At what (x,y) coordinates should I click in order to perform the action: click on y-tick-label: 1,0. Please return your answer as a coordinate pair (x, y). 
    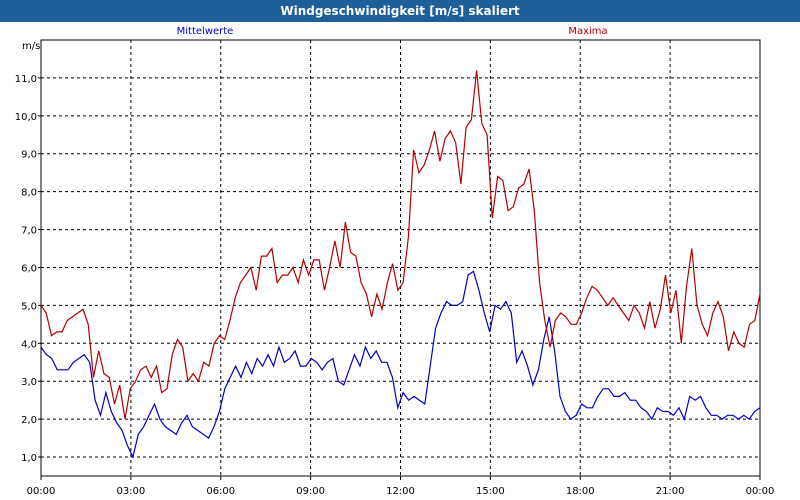
    Looking at the image, I should click on (29, 458).